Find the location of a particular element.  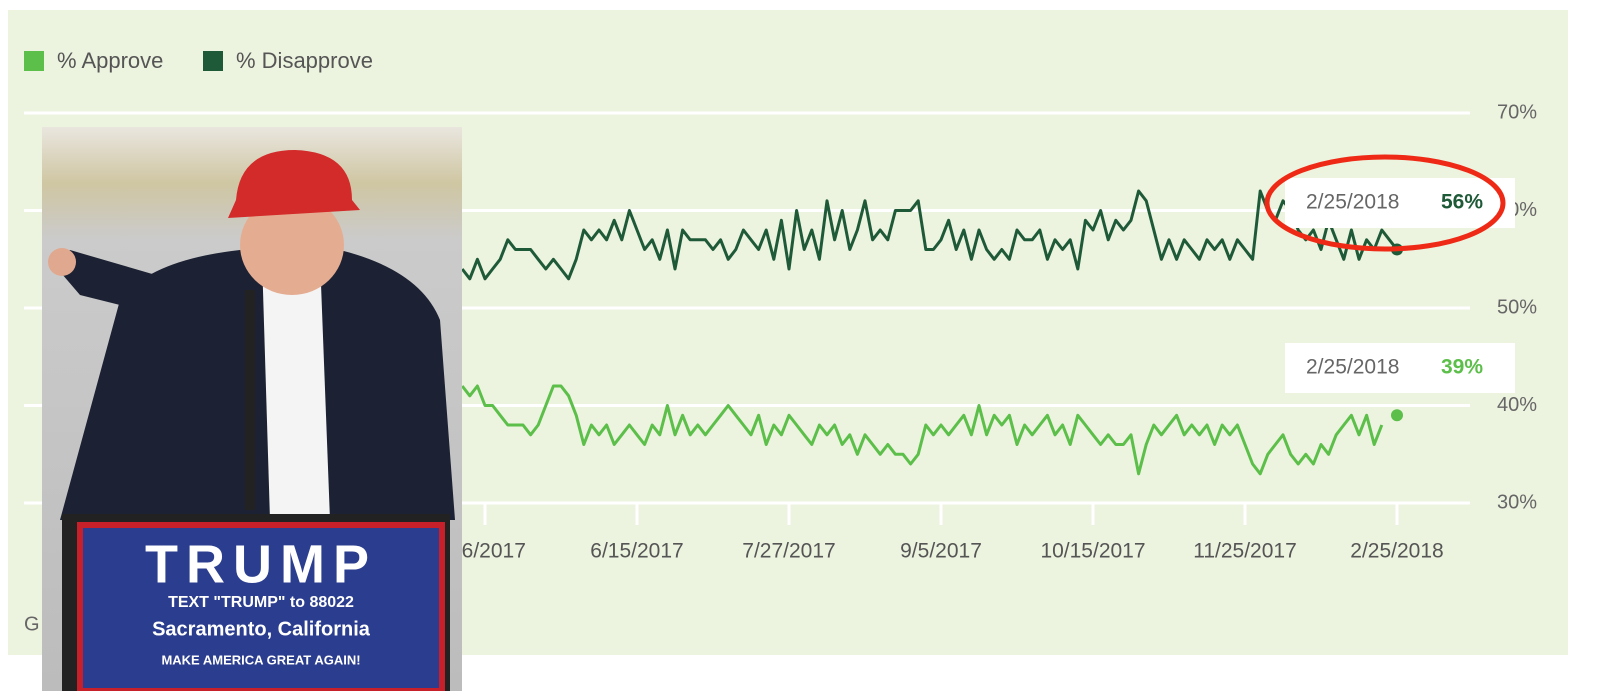

x-tick-label: 6/15/2017 is located at coordinates (636, 551).